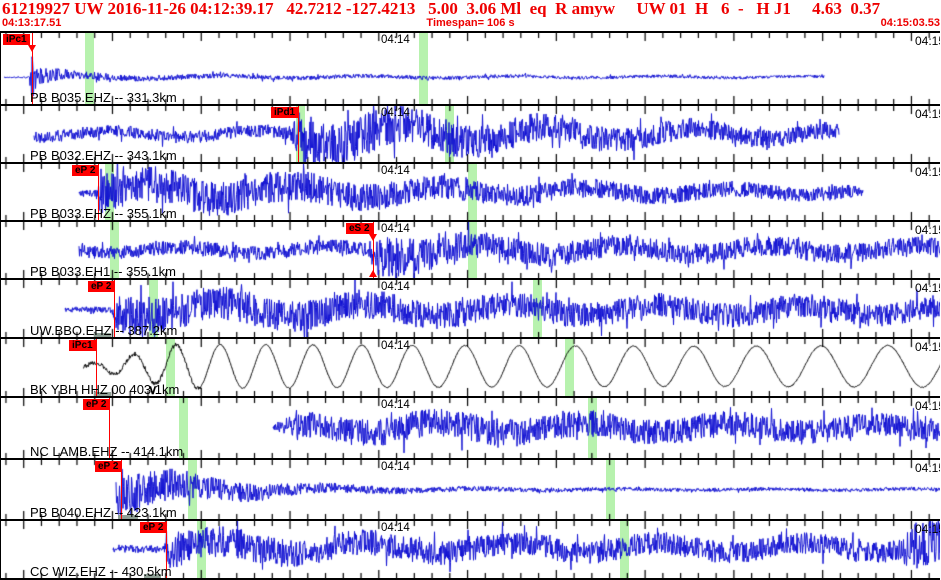 The height and width of the screenshot is (580, 941). Describe the element at coordinates (359, 228) in the screenshot. I see `phase-pick-flag: eS 2` at that location.